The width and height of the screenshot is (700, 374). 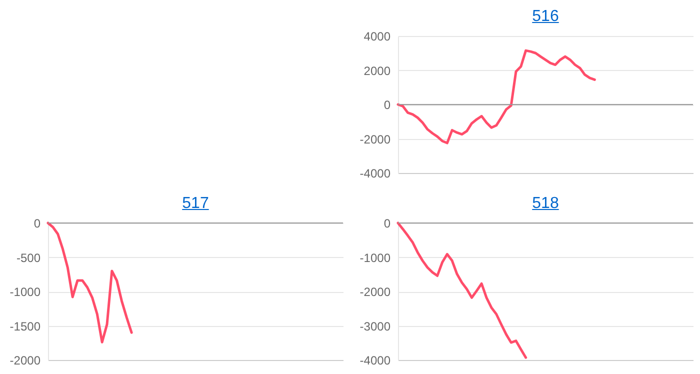 I want to click on y-tick-label: -3000, so click(x=375, y=326).